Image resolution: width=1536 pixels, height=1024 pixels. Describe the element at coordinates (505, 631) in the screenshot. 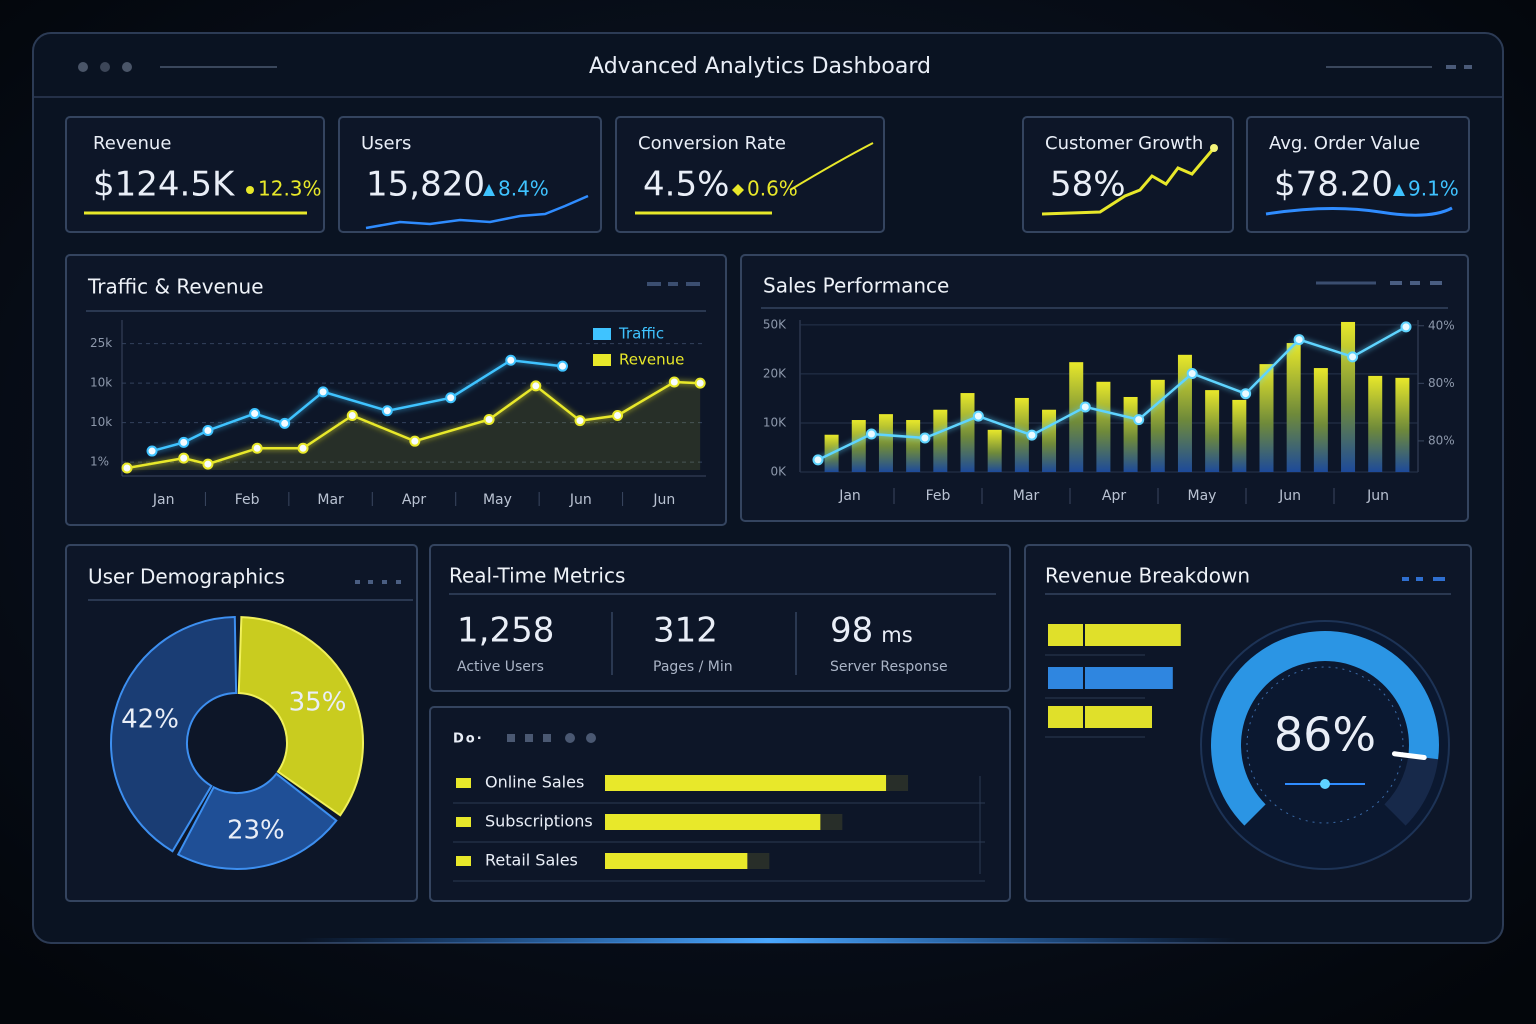

I see `metric-value: 1,258` at that location.